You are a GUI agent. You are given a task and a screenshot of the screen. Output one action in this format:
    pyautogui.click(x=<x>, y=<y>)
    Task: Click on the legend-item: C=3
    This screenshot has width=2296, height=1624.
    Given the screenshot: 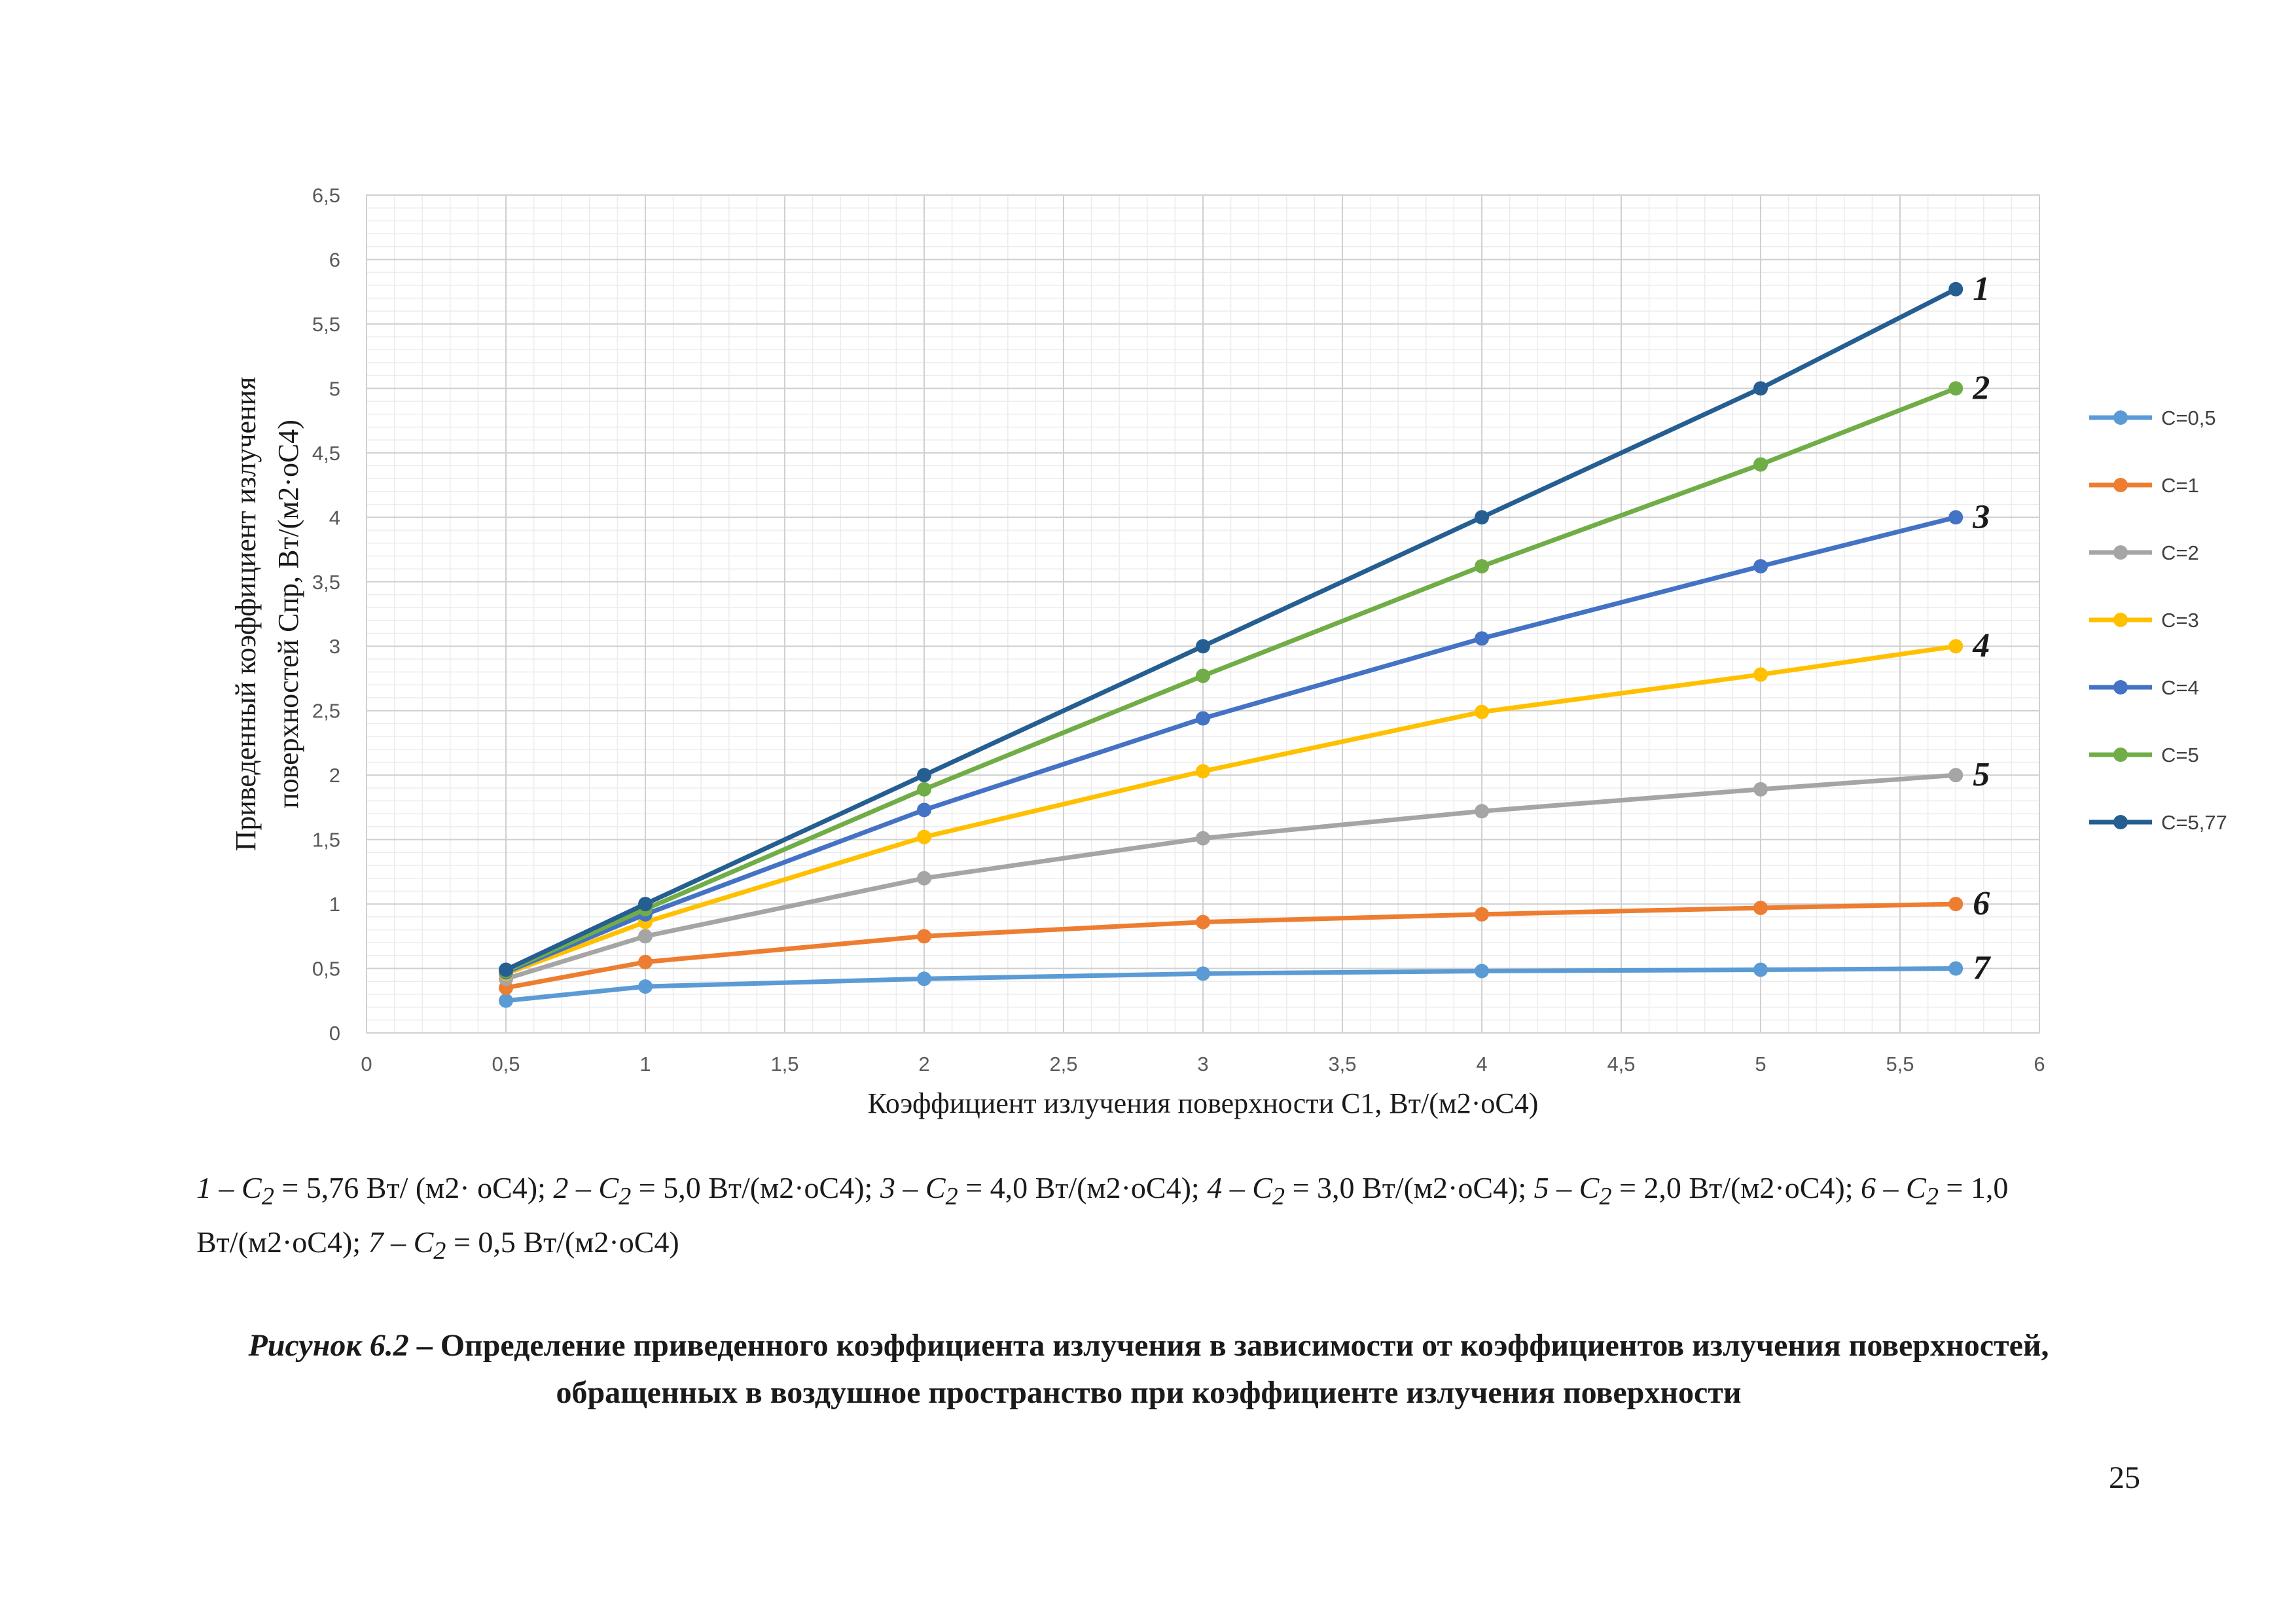 What is the action you would take?
    pyautogui.click(x=2144, y=620)
    